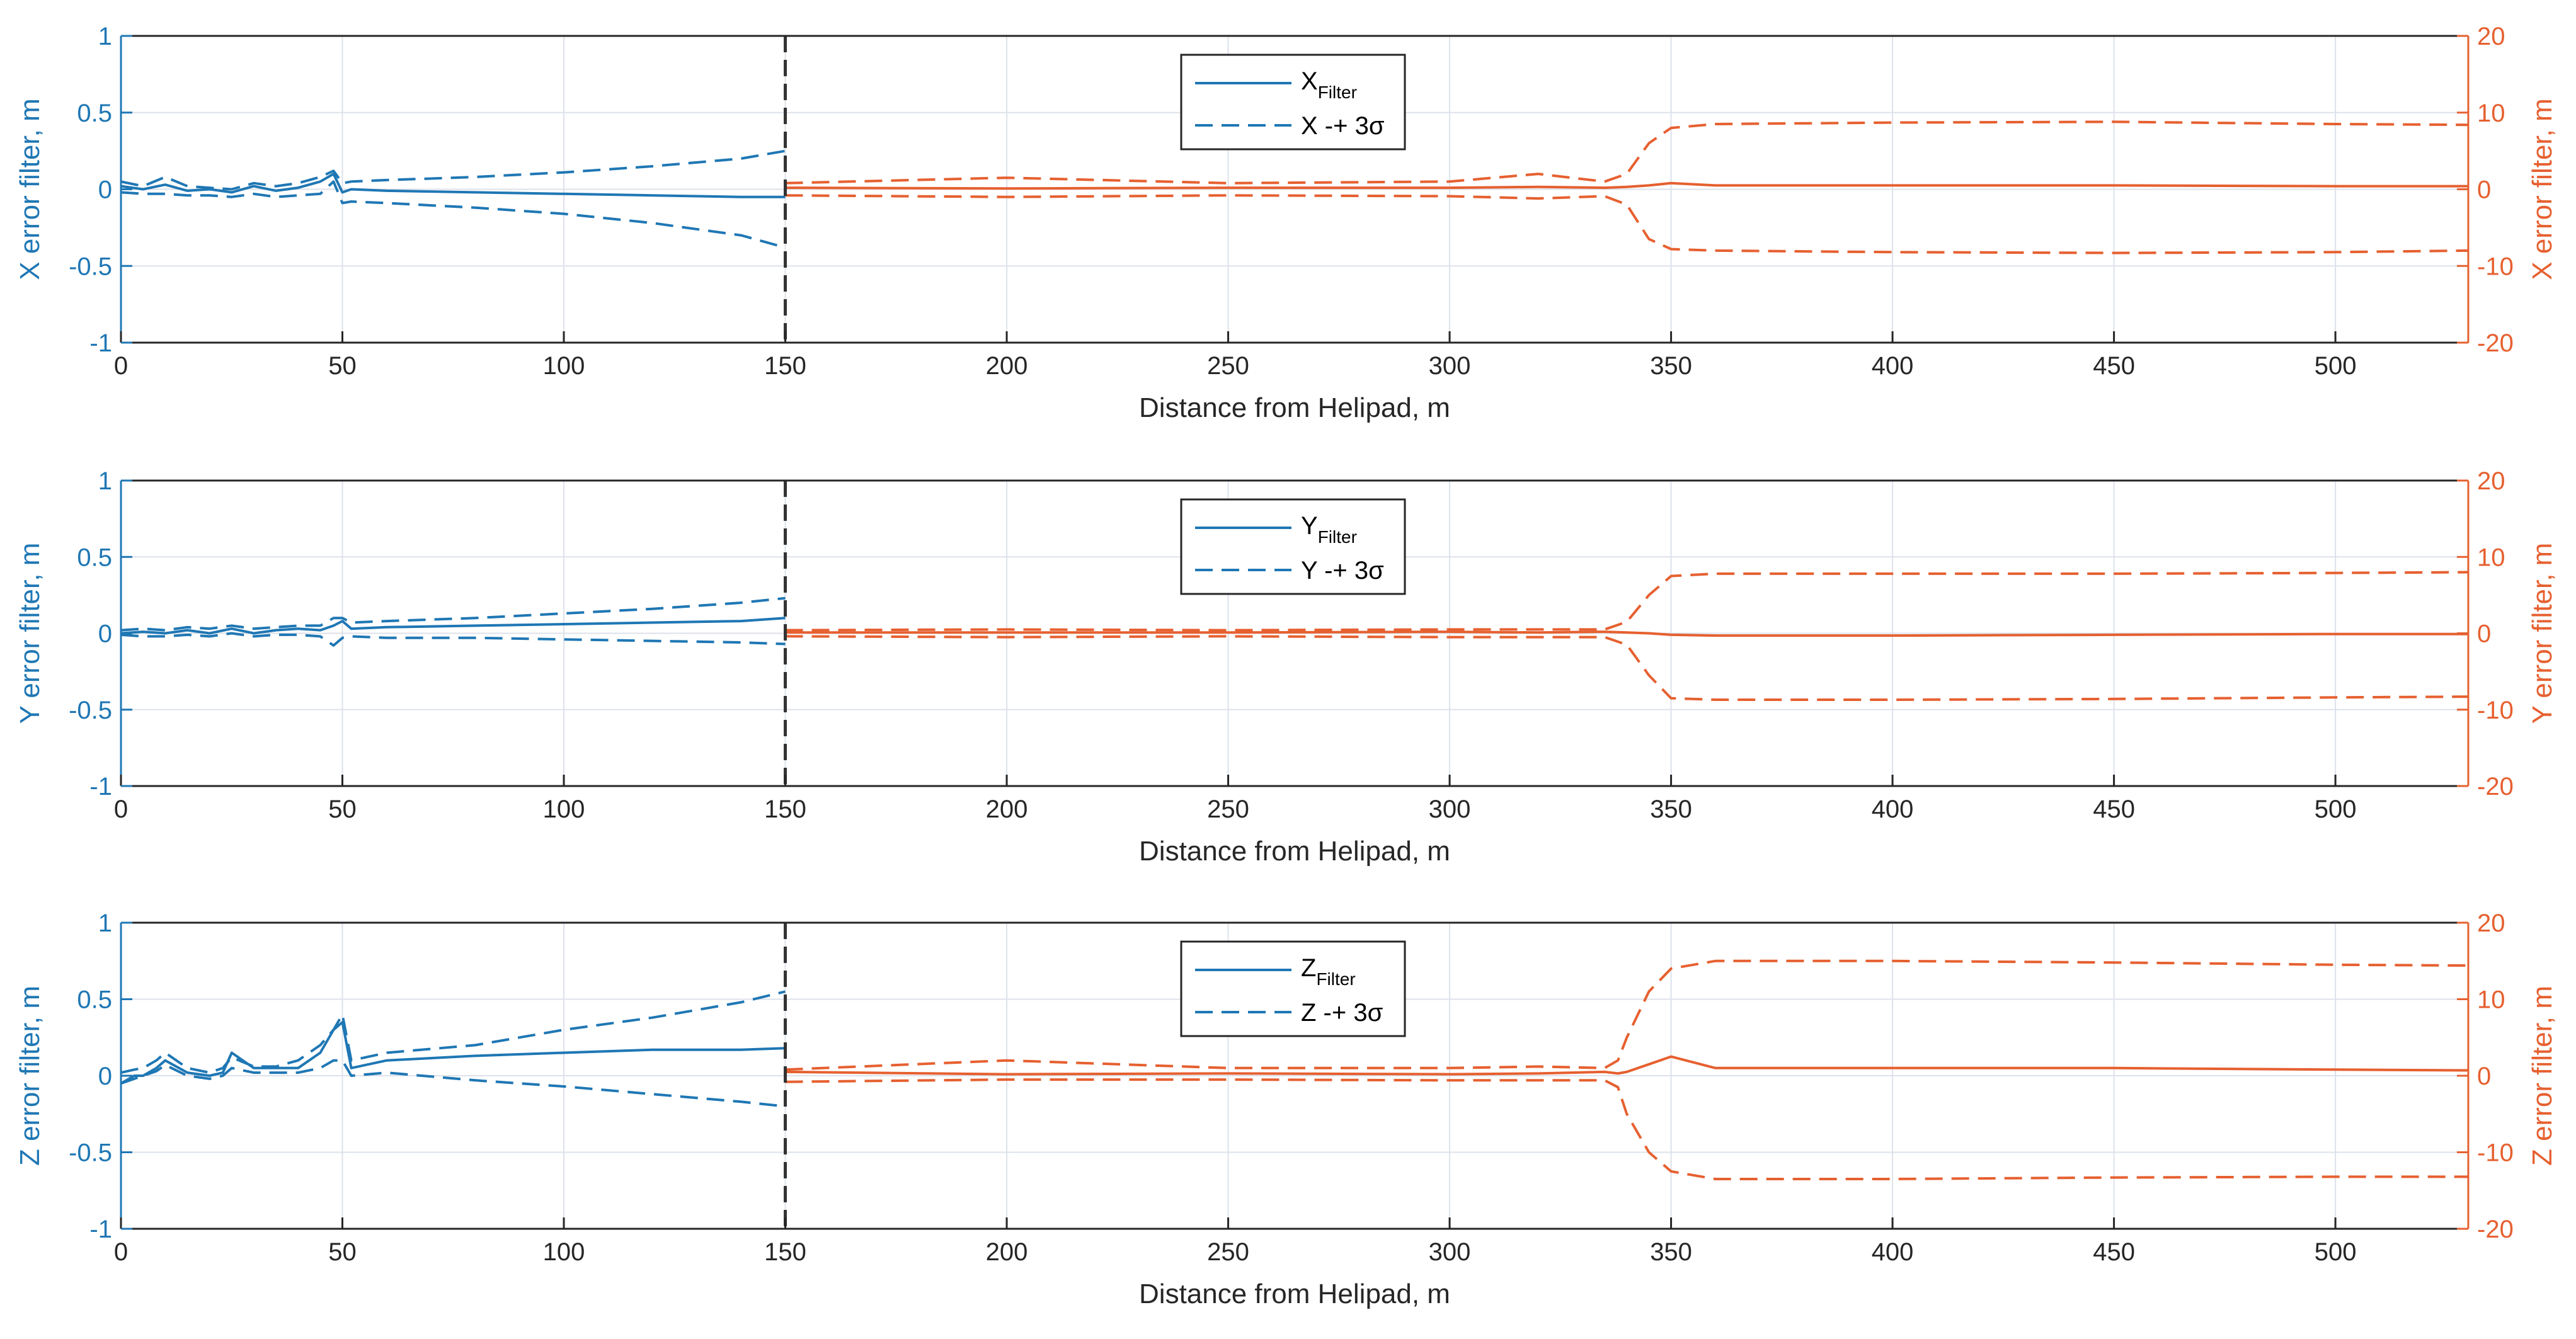  What do you see at coordinates (2491, 558) in the screenshot?
I see `panel-2-right-ytick-label: 10` at bounding box center [2491, 558].